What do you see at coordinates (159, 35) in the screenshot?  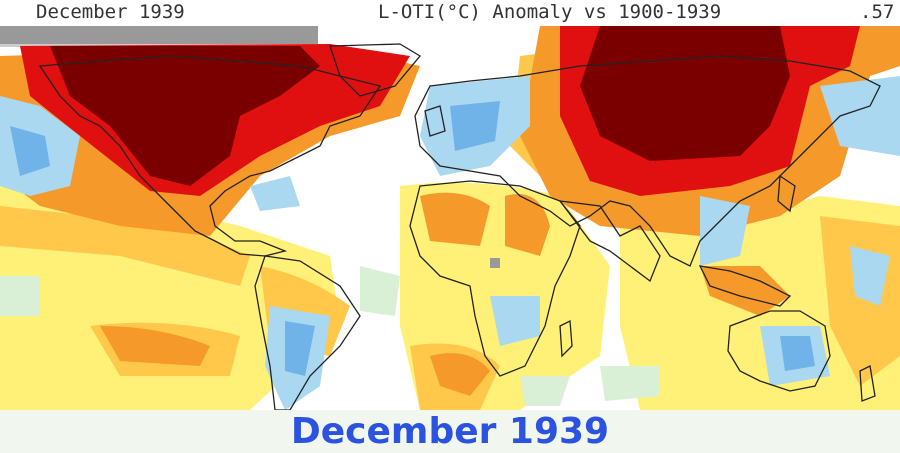 I see `missing-data-region` at bounding box center [159, 35].